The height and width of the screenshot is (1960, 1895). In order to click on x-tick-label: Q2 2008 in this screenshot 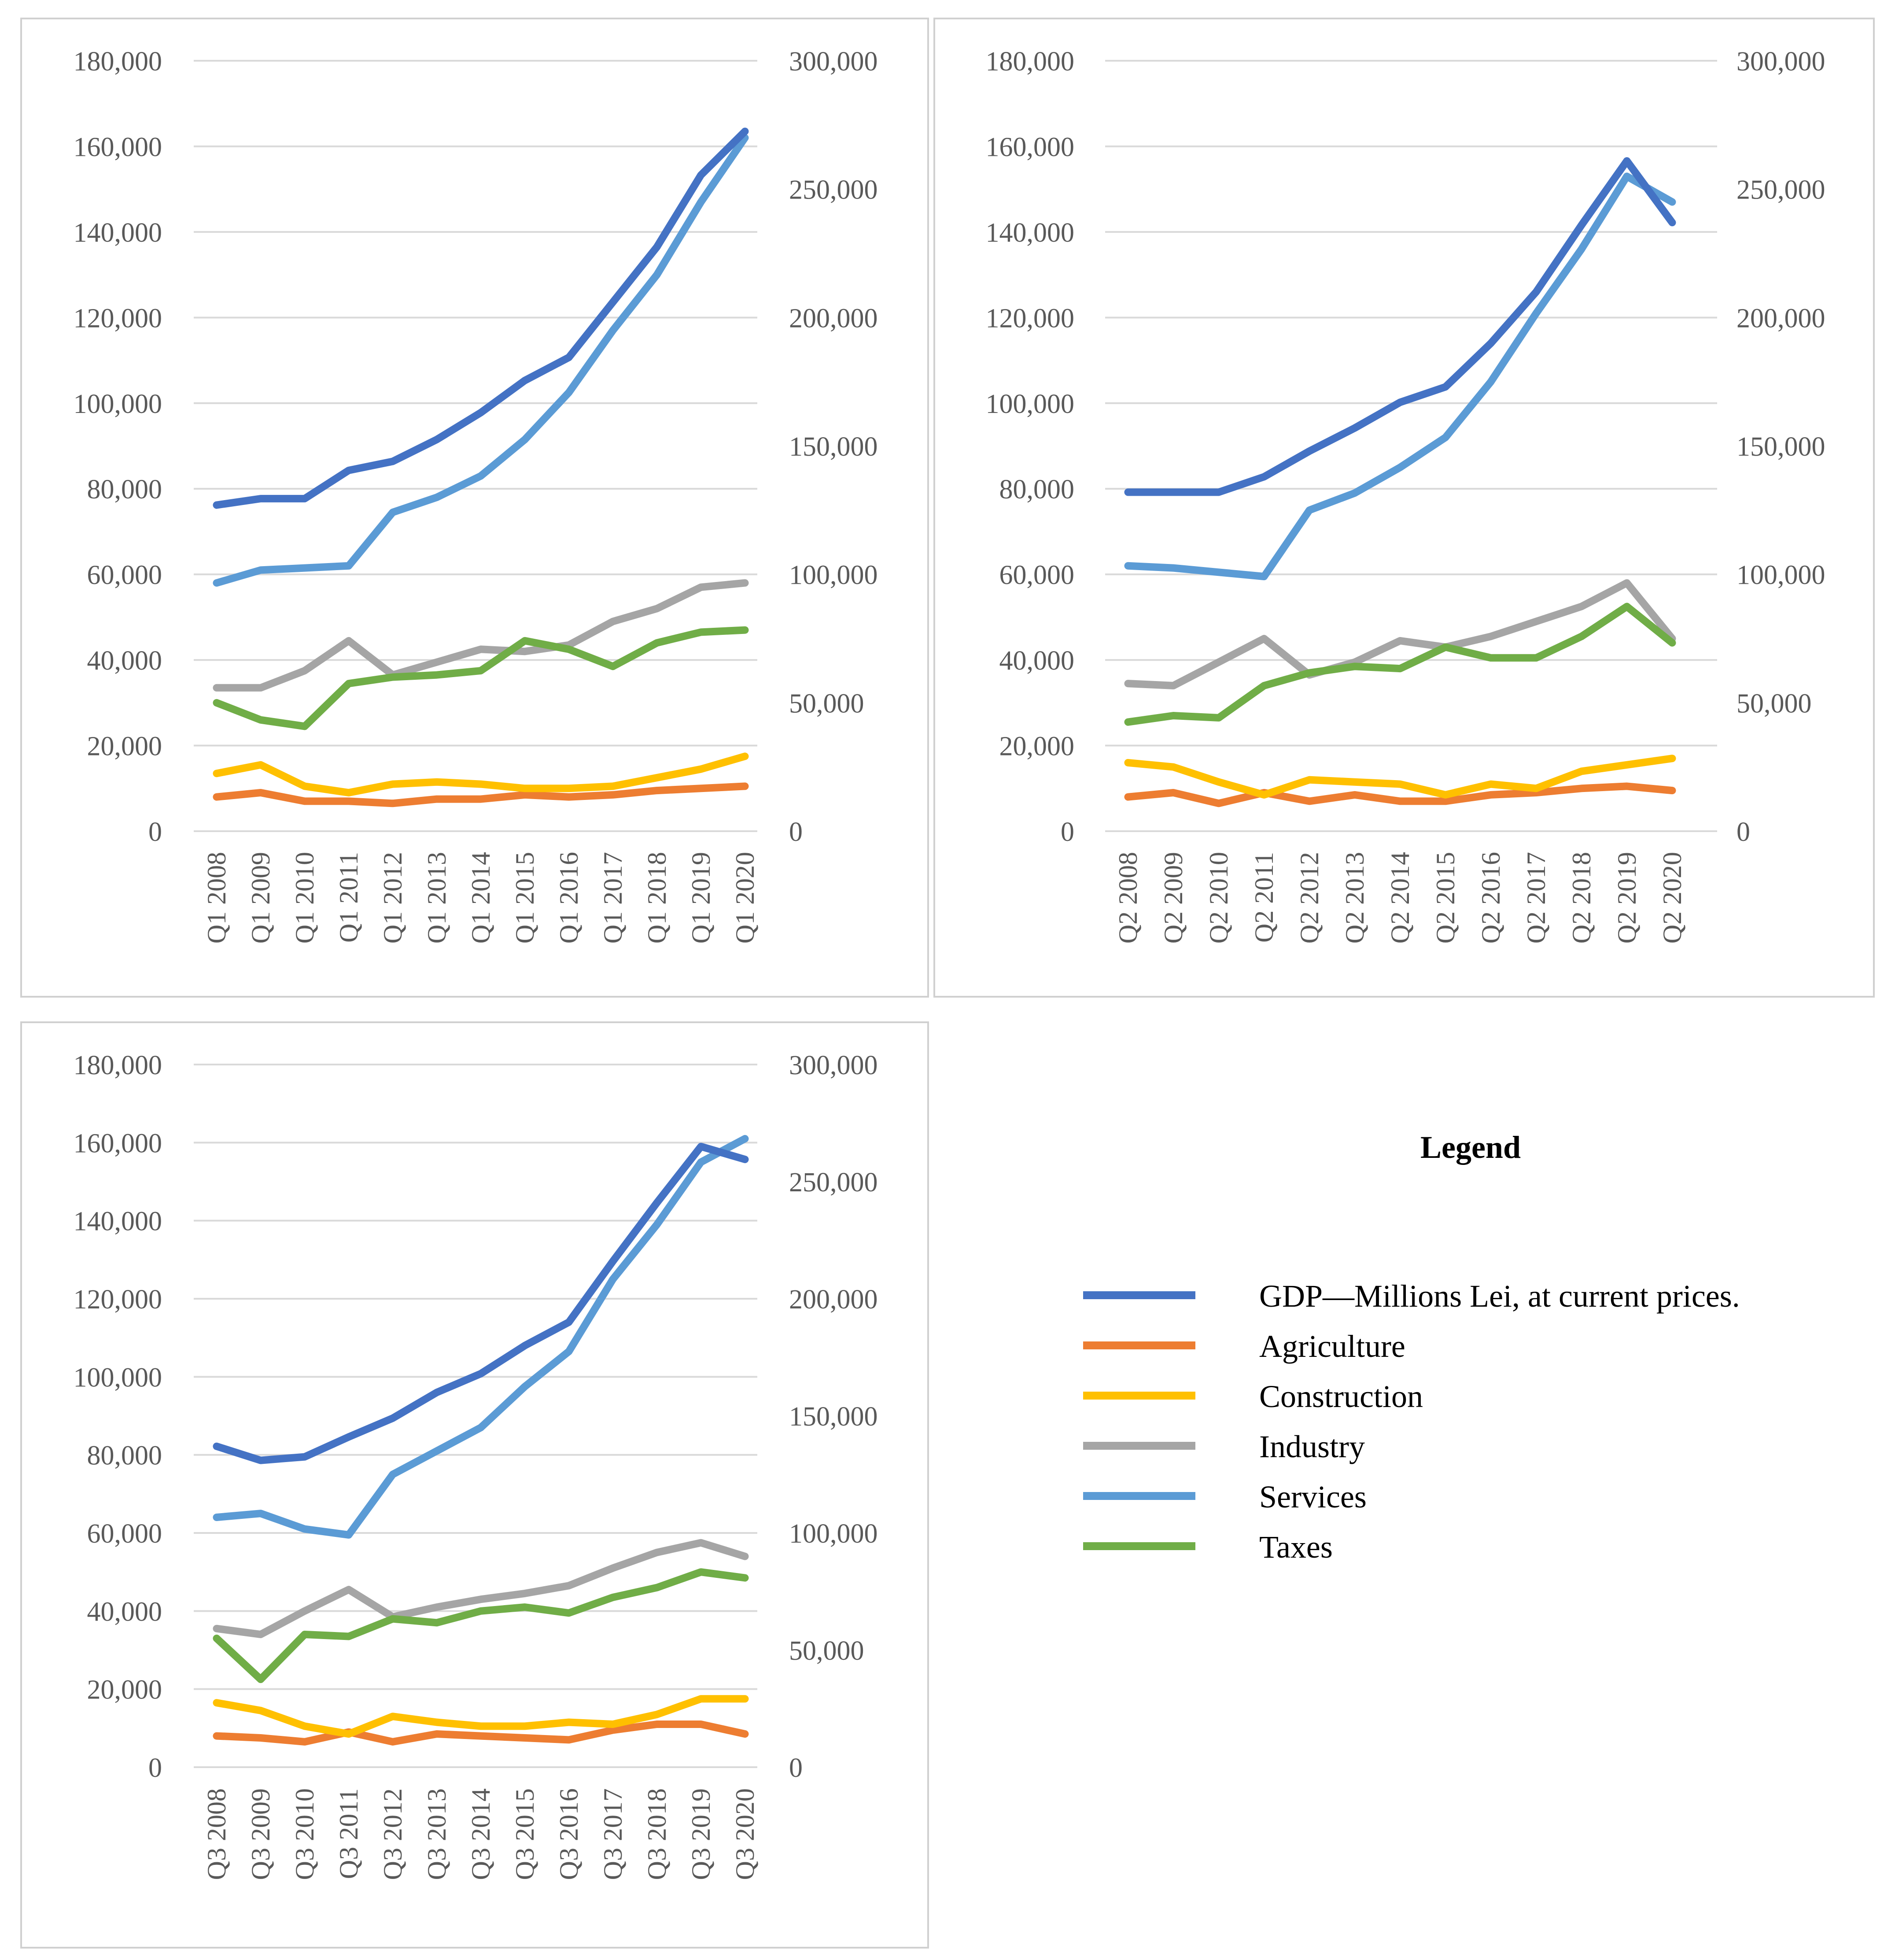, I will do `click(1128, 897)`.